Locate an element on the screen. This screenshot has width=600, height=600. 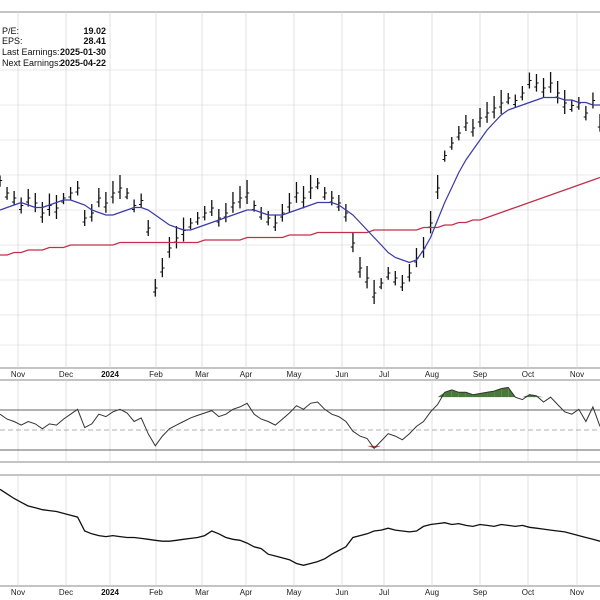
eps-label: EPS: is located at coordinates (12, 41).